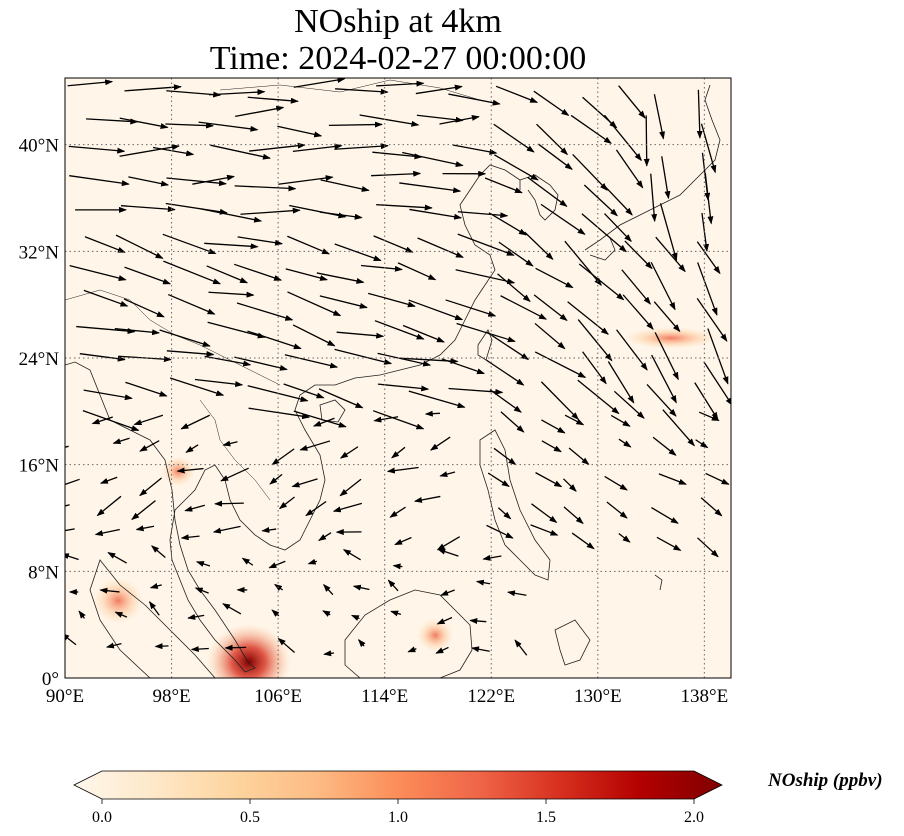 This screenshot has width=904, height=836. Describe the element at coordinates (694, 817) in the screenshot. I see `colorbar-tick-label: 2.0` at that location.